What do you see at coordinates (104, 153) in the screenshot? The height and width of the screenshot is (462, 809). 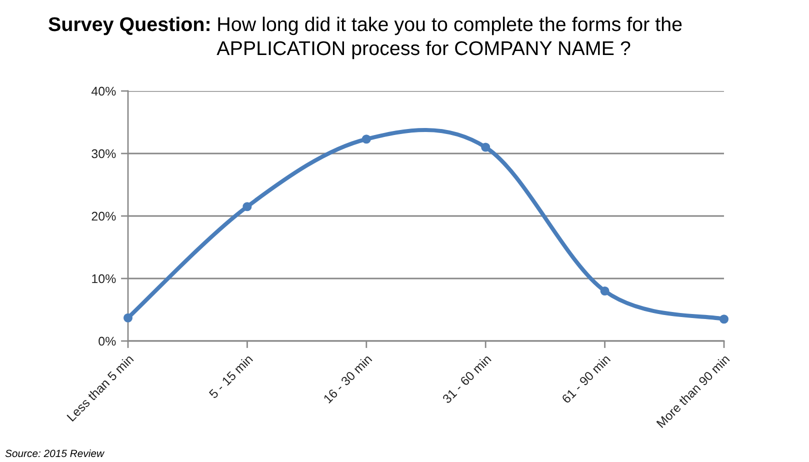 I see `y-tick-label: 30%` at bounding box center [104, 153].